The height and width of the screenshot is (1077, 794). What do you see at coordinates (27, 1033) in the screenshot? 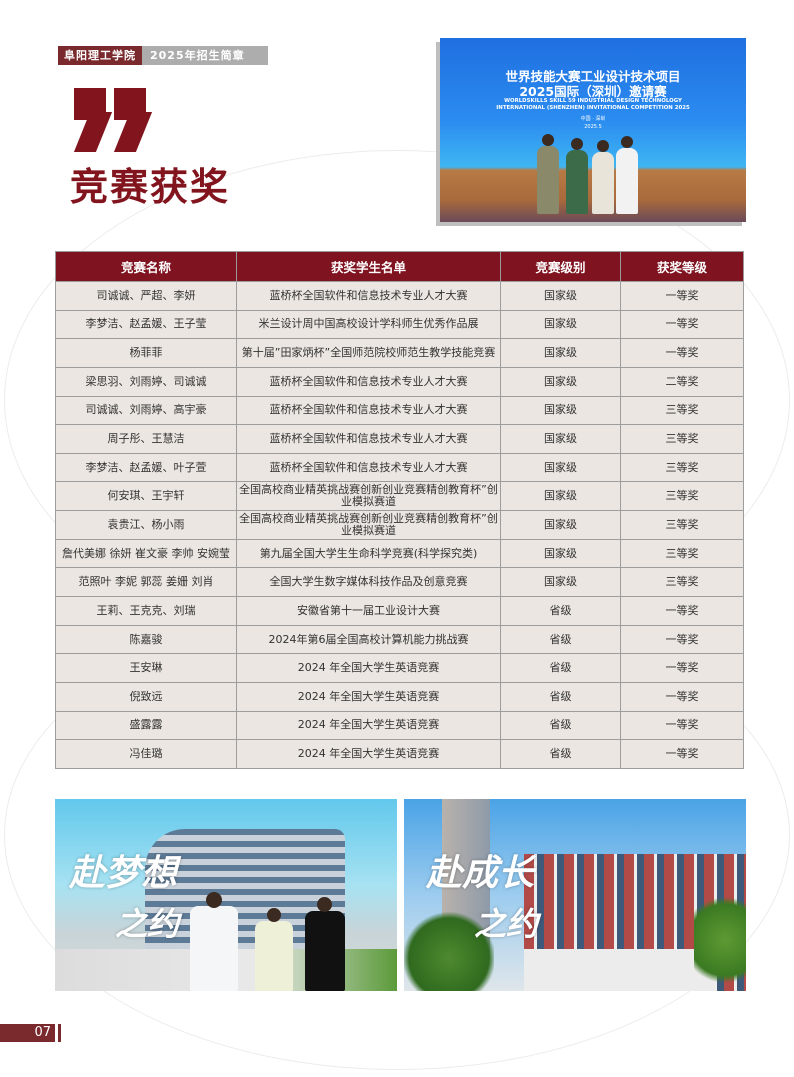
I see `page-number: 07` at bounding box center [27, 1033].